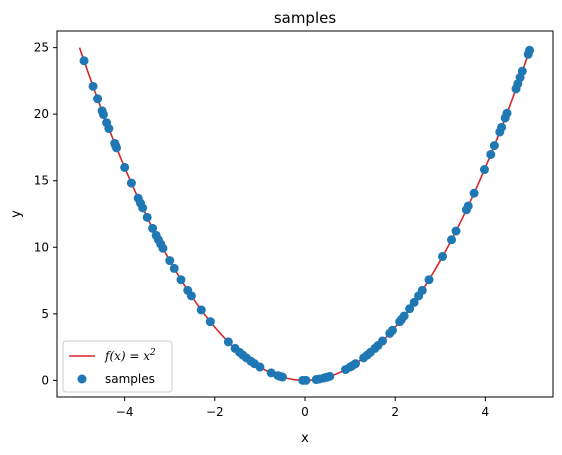  I want to click on chart-title: samples, so click(305, 18).